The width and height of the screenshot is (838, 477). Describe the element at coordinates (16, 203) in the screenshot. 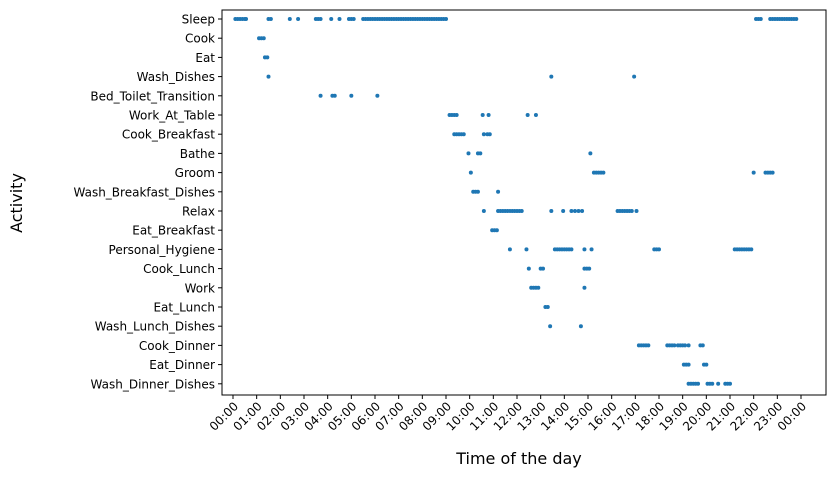

I see `y-axis-label: Activity` at that location.